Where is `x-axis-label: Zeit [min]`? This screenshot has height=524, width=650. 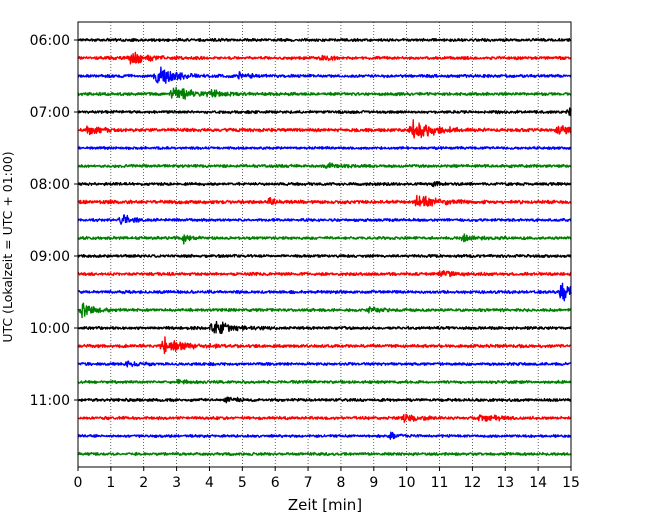 x-axis-label: Zeit [min] is located at coordinates (325, 505).